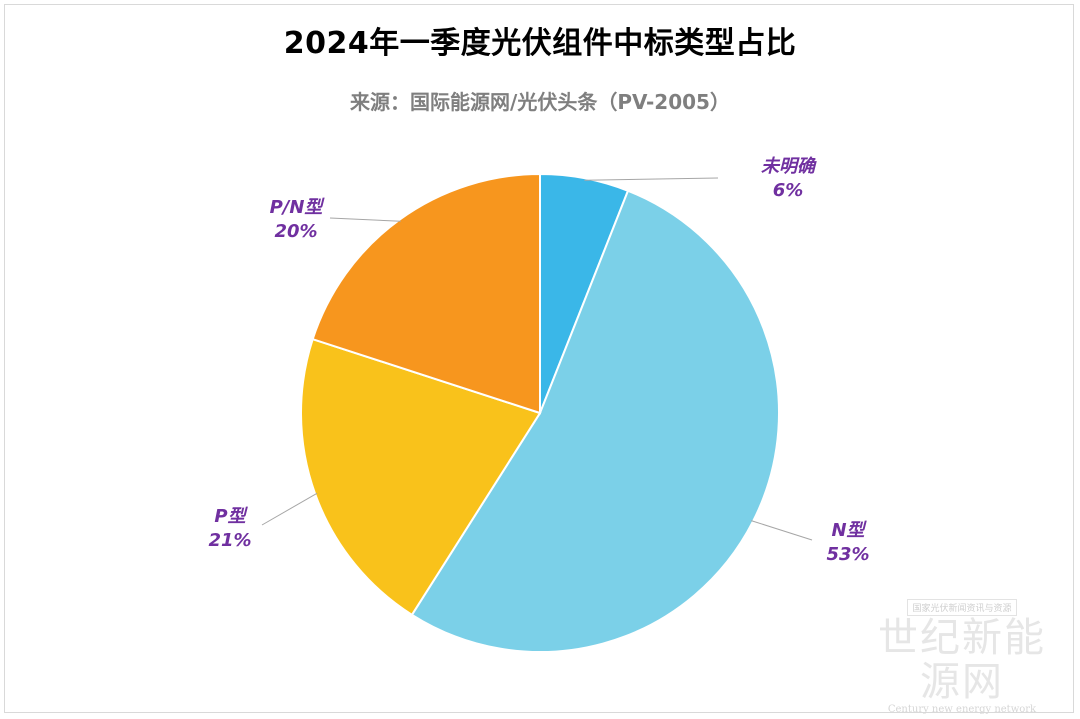  Describe the element at coordinates (847, 554) in the screenshot. I see `slice-value-label-1: 53%` at that location.